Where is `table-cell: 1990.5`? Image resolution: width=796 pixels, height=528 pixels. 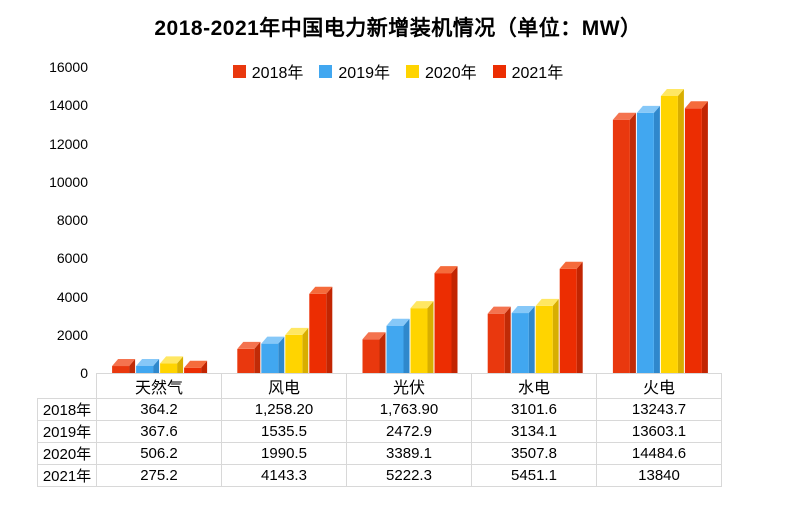 table-cell: 1990.5 is located at coordinates (284, 453).